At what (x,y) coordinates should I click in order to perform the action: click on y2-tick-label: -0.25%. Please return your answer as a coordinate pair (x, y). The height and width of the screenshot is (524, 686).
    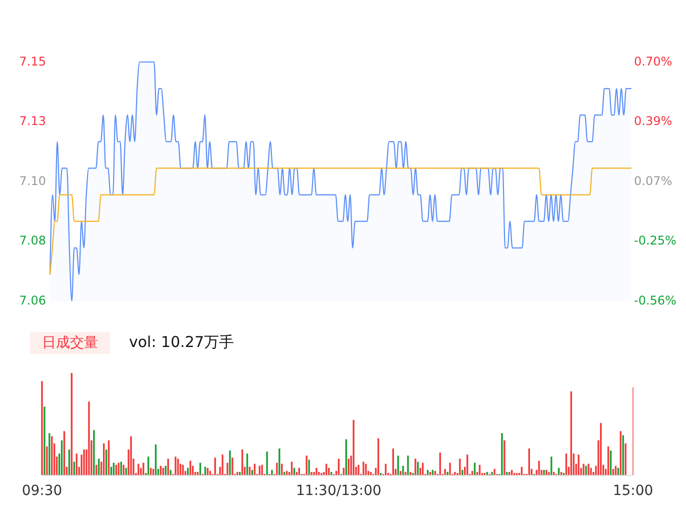
    Looking at the image, I should click on (655, 241).